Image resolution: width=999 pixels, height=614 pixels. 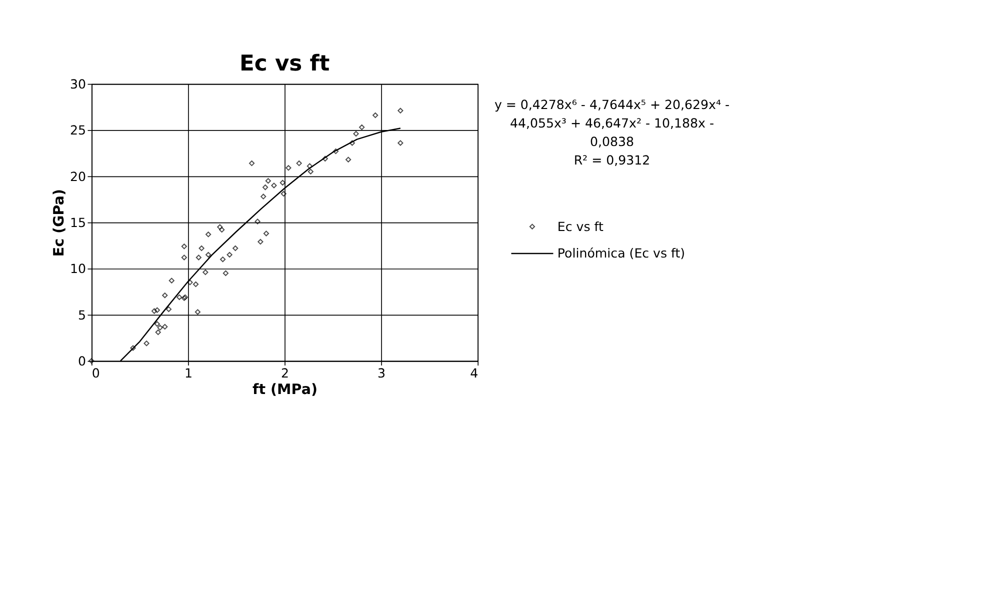 I want to click on y-tick-label: 20, so click(x=78, y=176).